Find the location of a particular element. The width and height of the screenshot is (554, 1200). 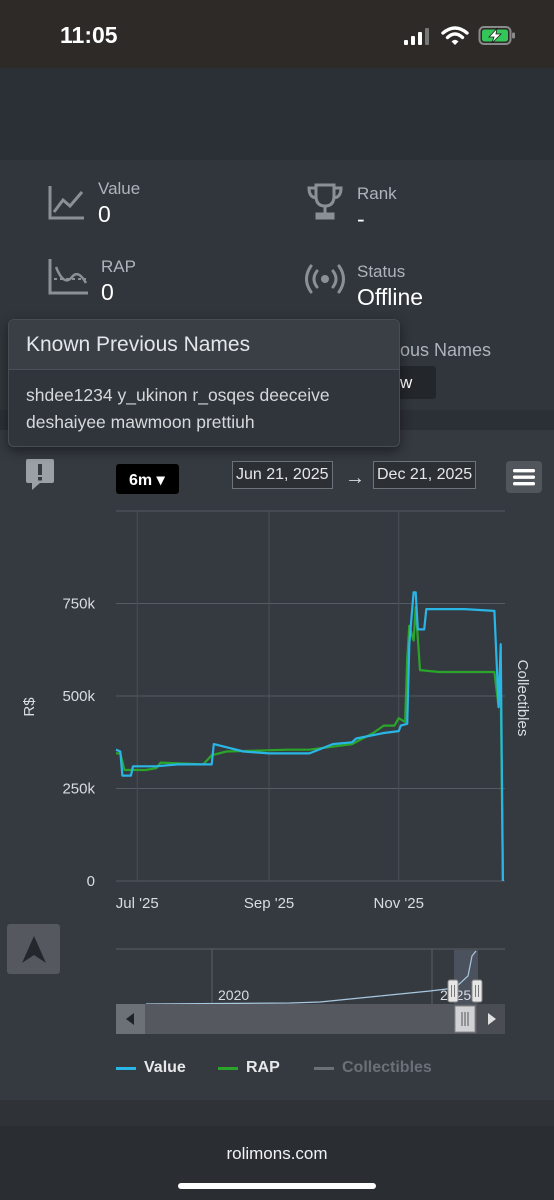

value-label: Value is located at coordinates (119, 188).